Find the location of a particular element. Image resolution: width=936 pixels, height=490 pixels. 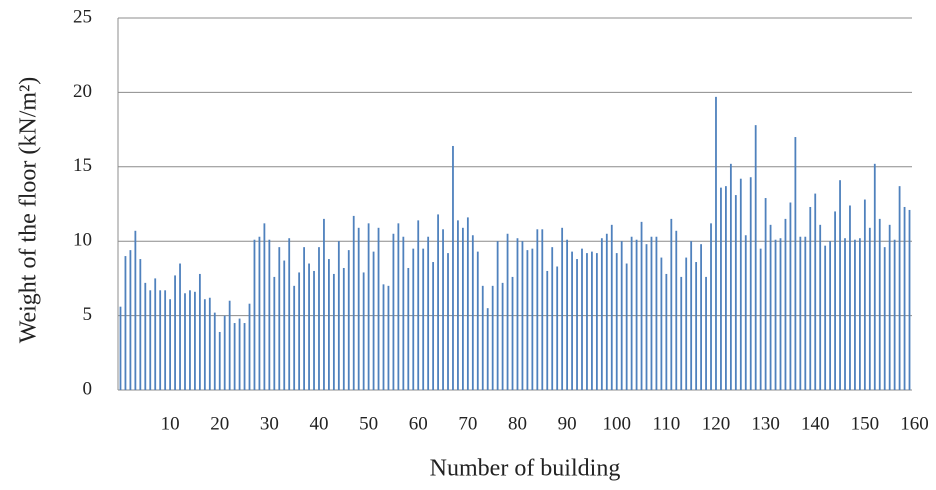

x-tick-label: 160 is located at coordinates (914, 423).